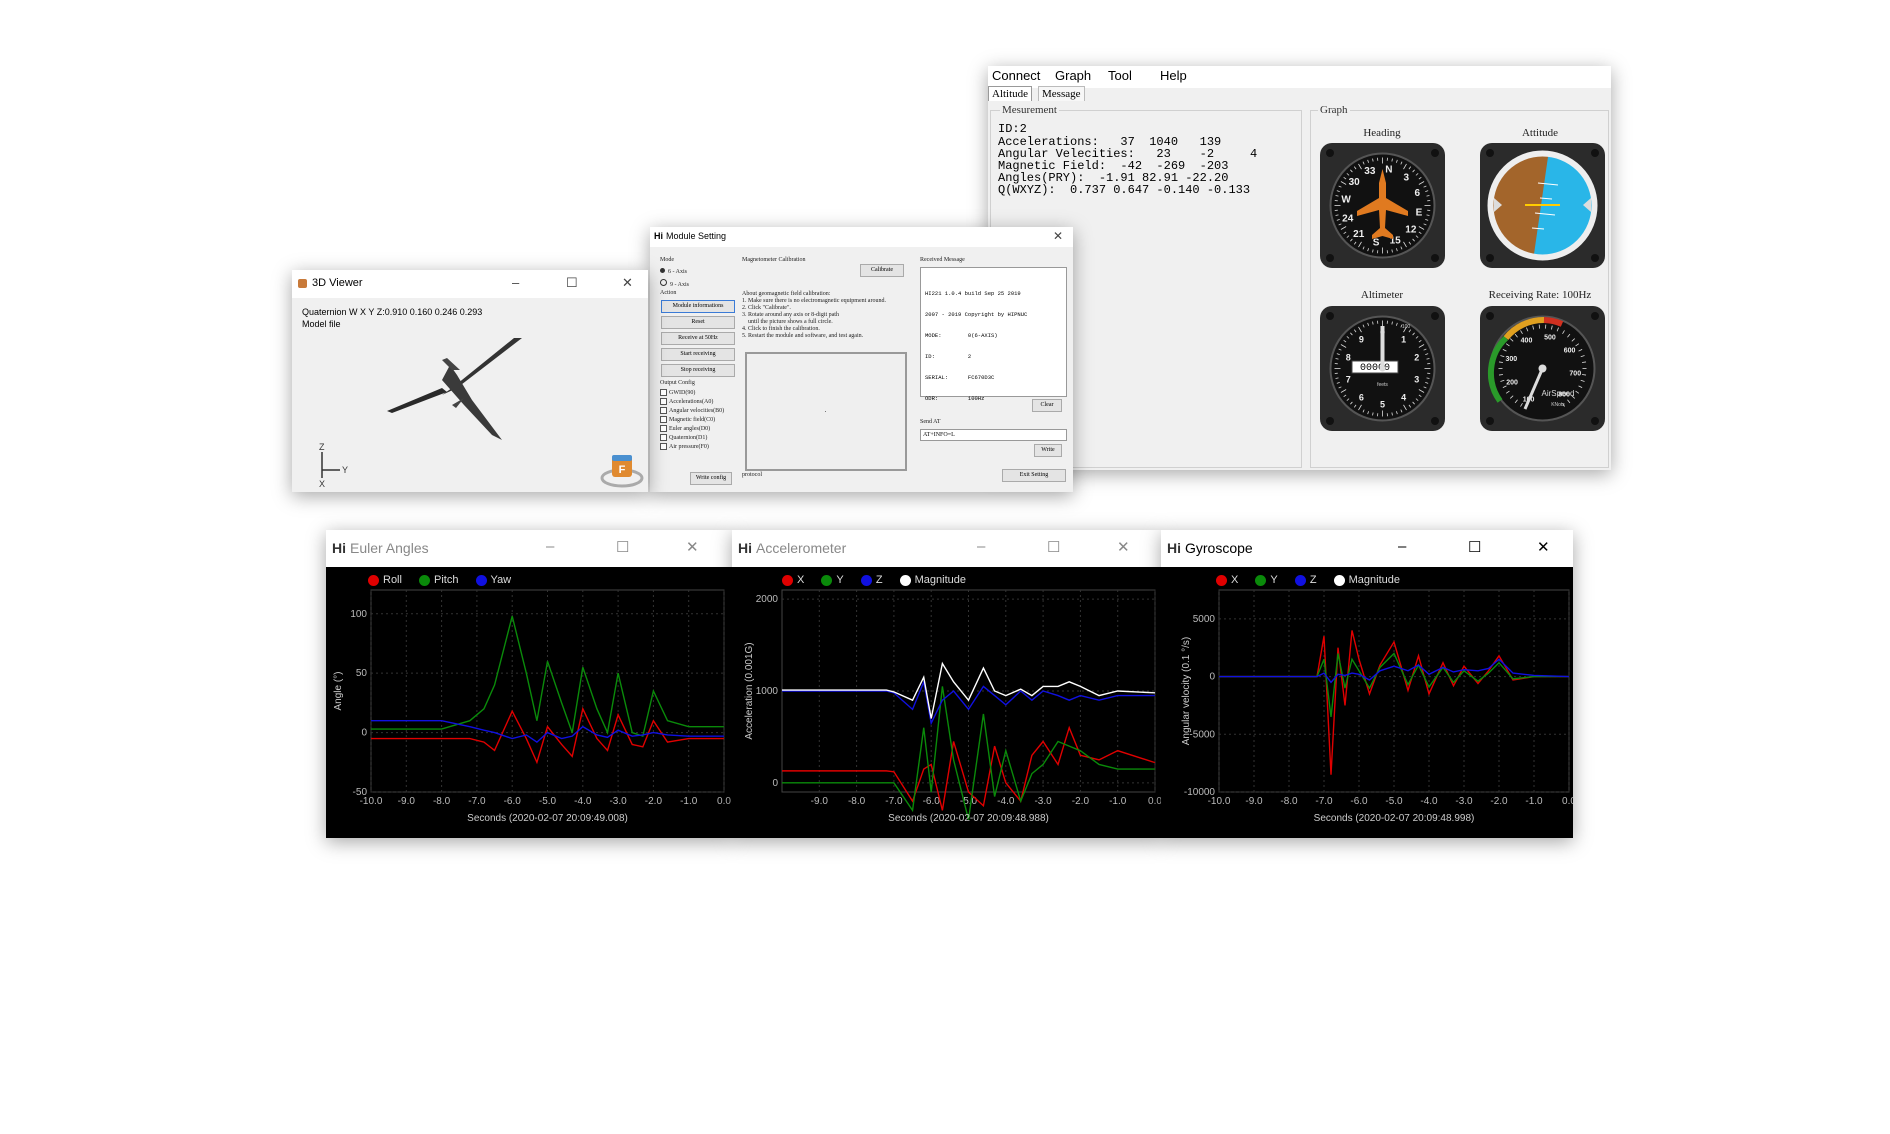  What do you see at coordinates (1534, 801) in the screenshot?
I see `x-tick-label: -1.0` at bounding box center [1534, 801].